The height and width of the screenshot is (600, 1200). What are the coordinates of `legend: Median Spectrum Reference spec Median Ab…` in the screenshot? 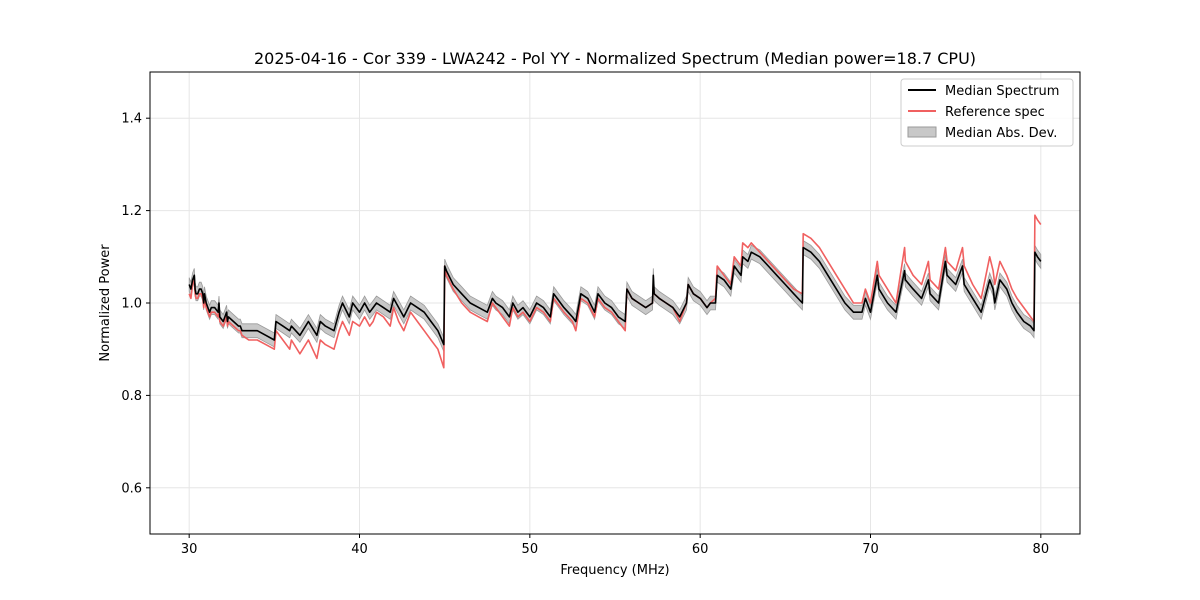 It's located at (987, 112).